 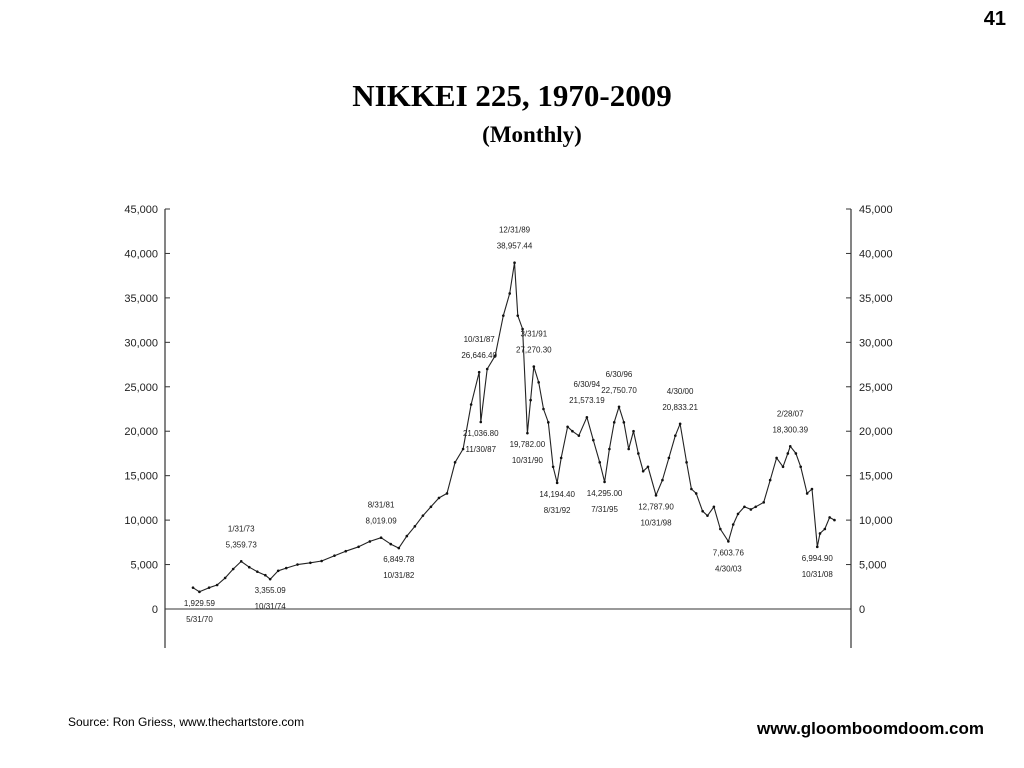 I want to click on y-tick-label-right: 30,000, so click(x=876, y=343).